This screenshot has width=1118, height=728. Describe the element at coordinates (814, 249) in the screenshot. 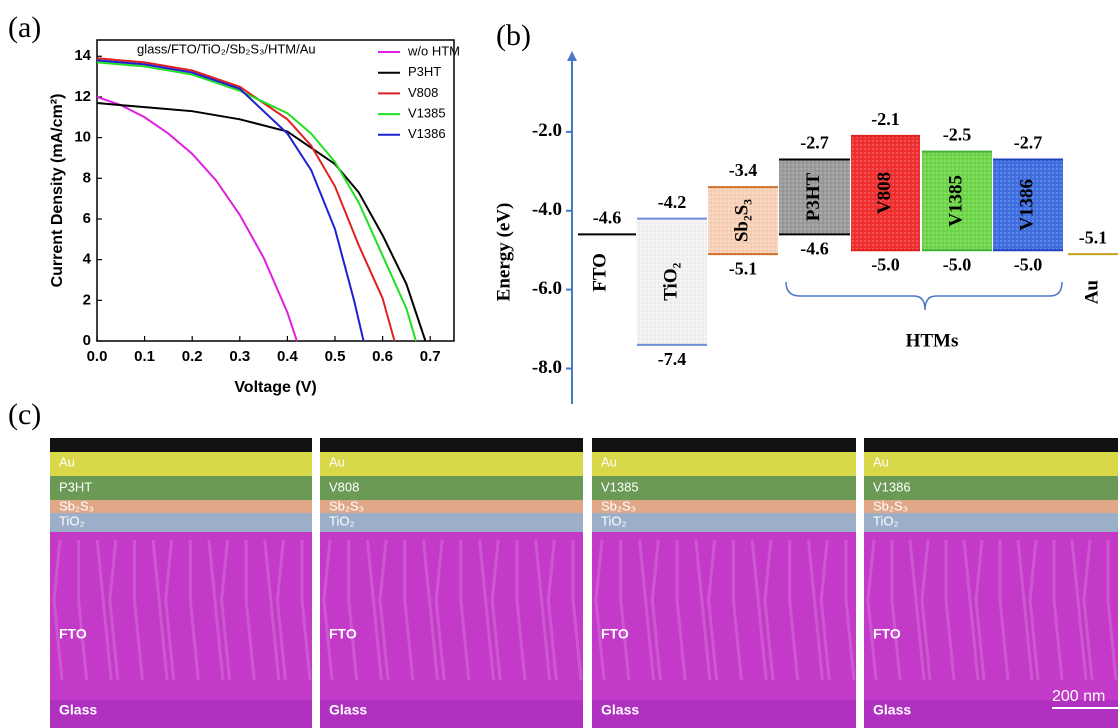

I see `level-value: -4.6` at that location.